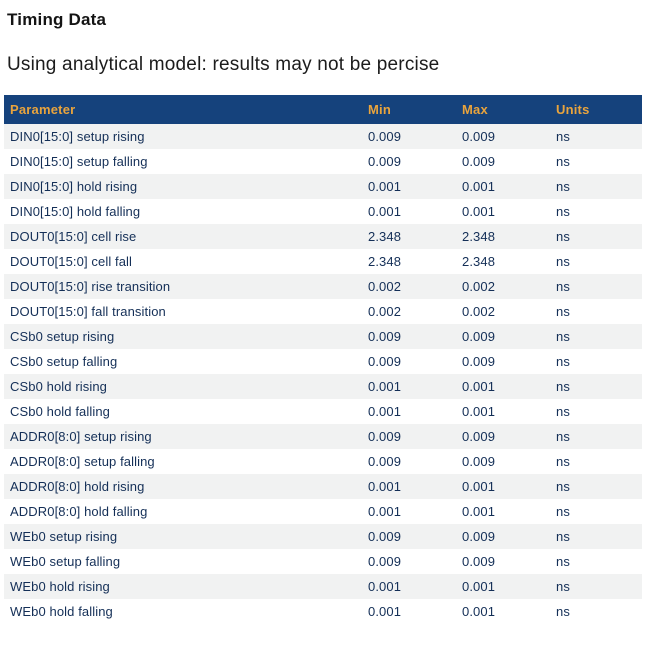 The height and width of the screenshot is (655, 650). Describe the element at coordinates (323, 261) in the screenshot. I see `table-row: DOUT0[15:0] cell fall 2.348 2.348 ns` at that location.